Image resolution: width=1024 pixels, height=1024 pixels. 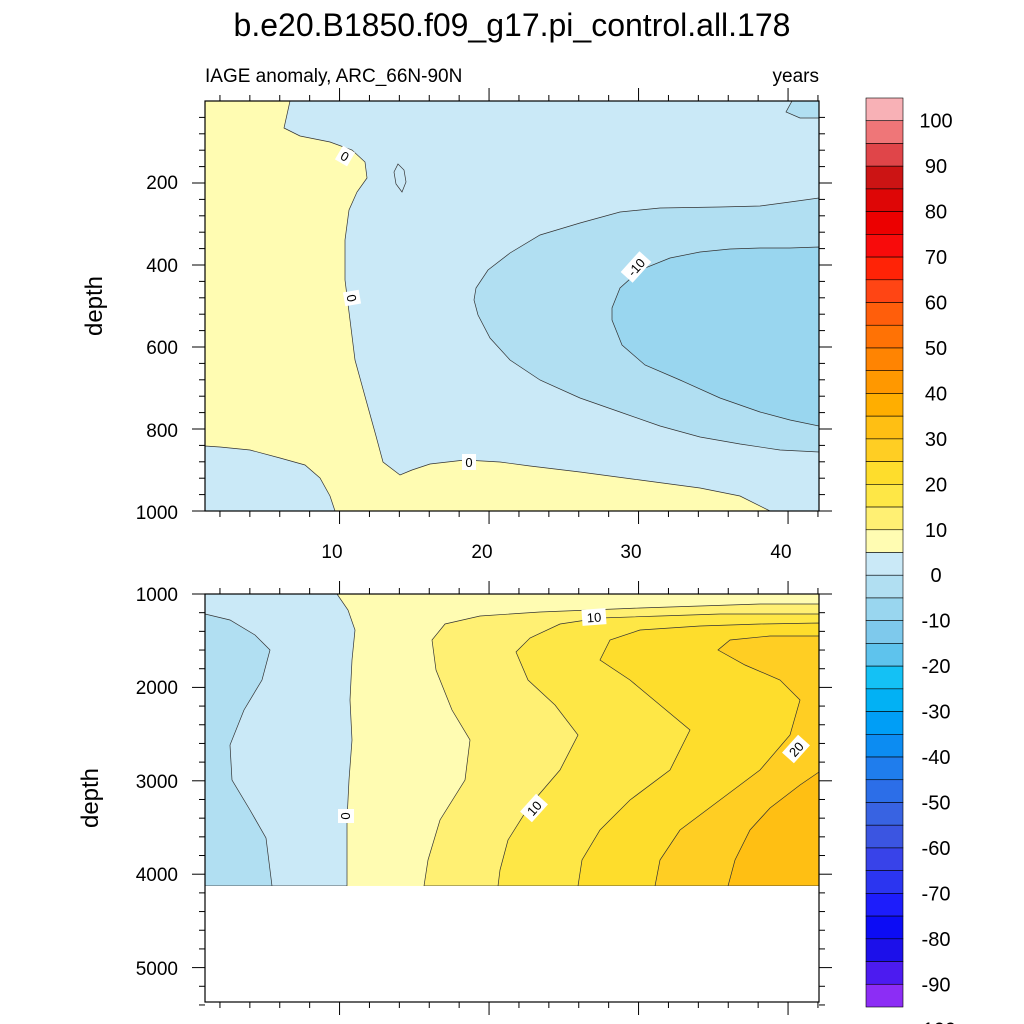 I want to click on upper-contour-labels: 0 0 0 -10, so click(x=493, y=307).